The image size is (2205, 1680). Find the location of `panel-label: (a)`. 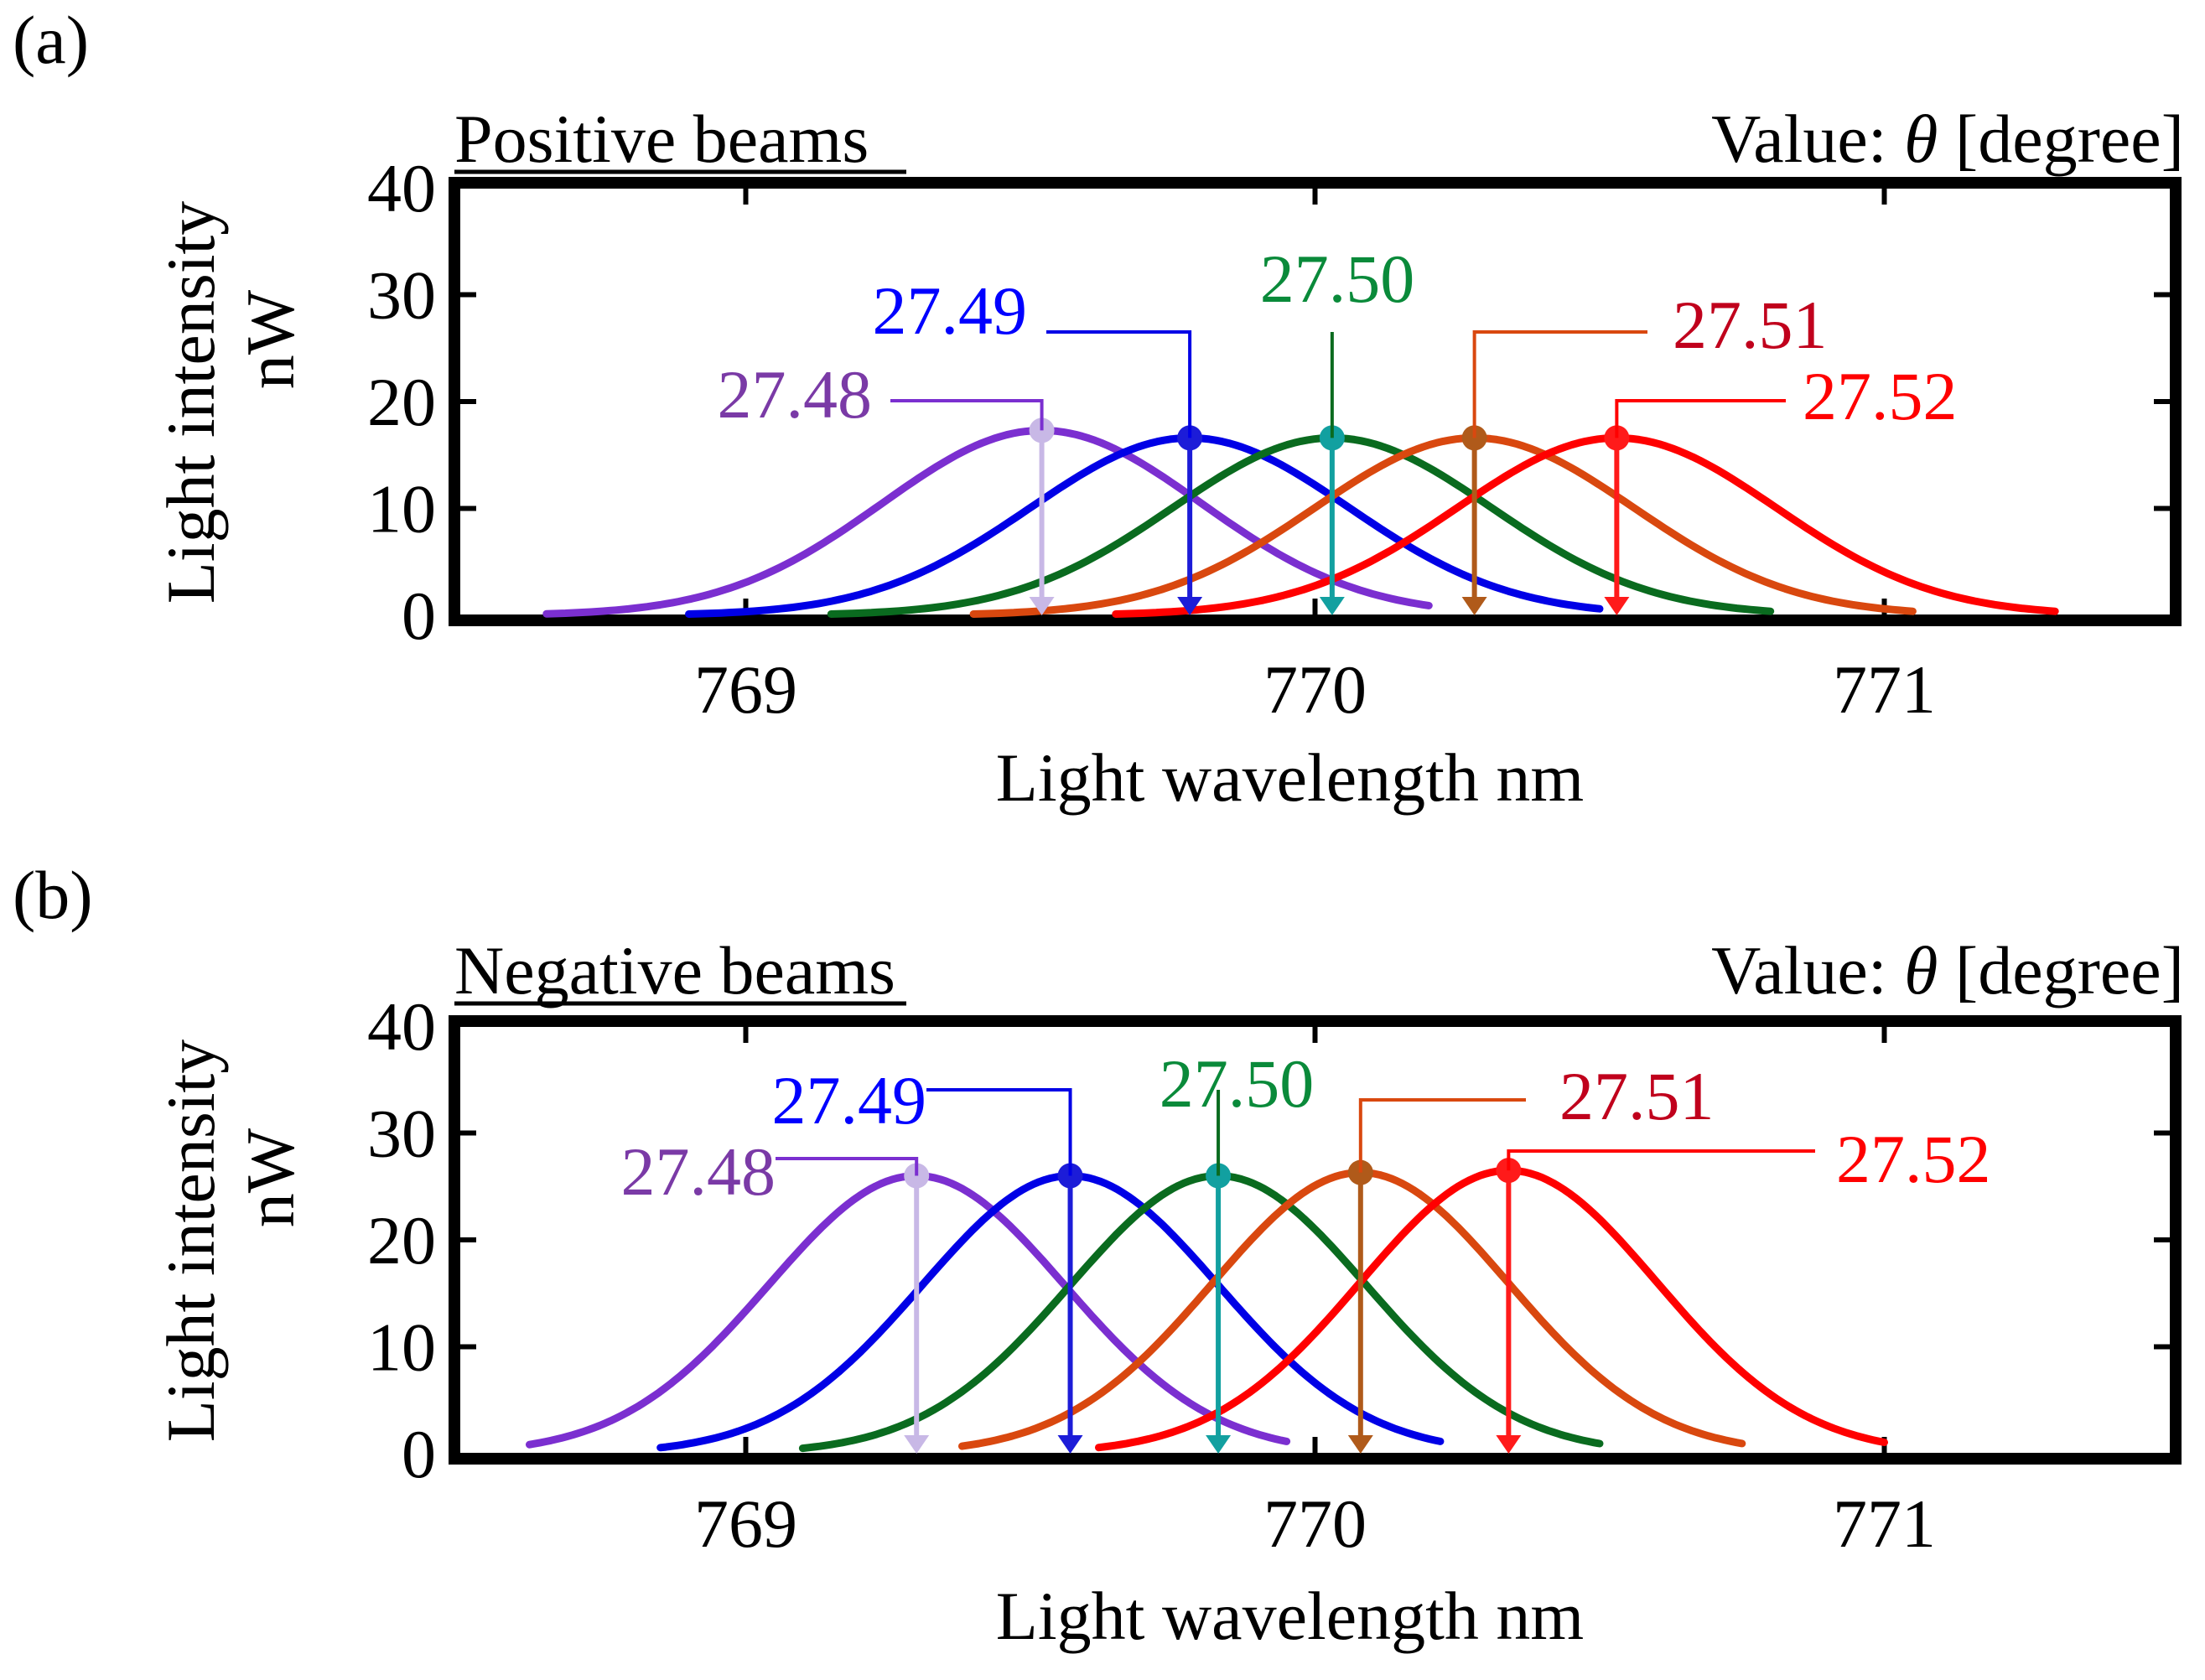

panel-label: (a) is located at coordinates (51, 40).